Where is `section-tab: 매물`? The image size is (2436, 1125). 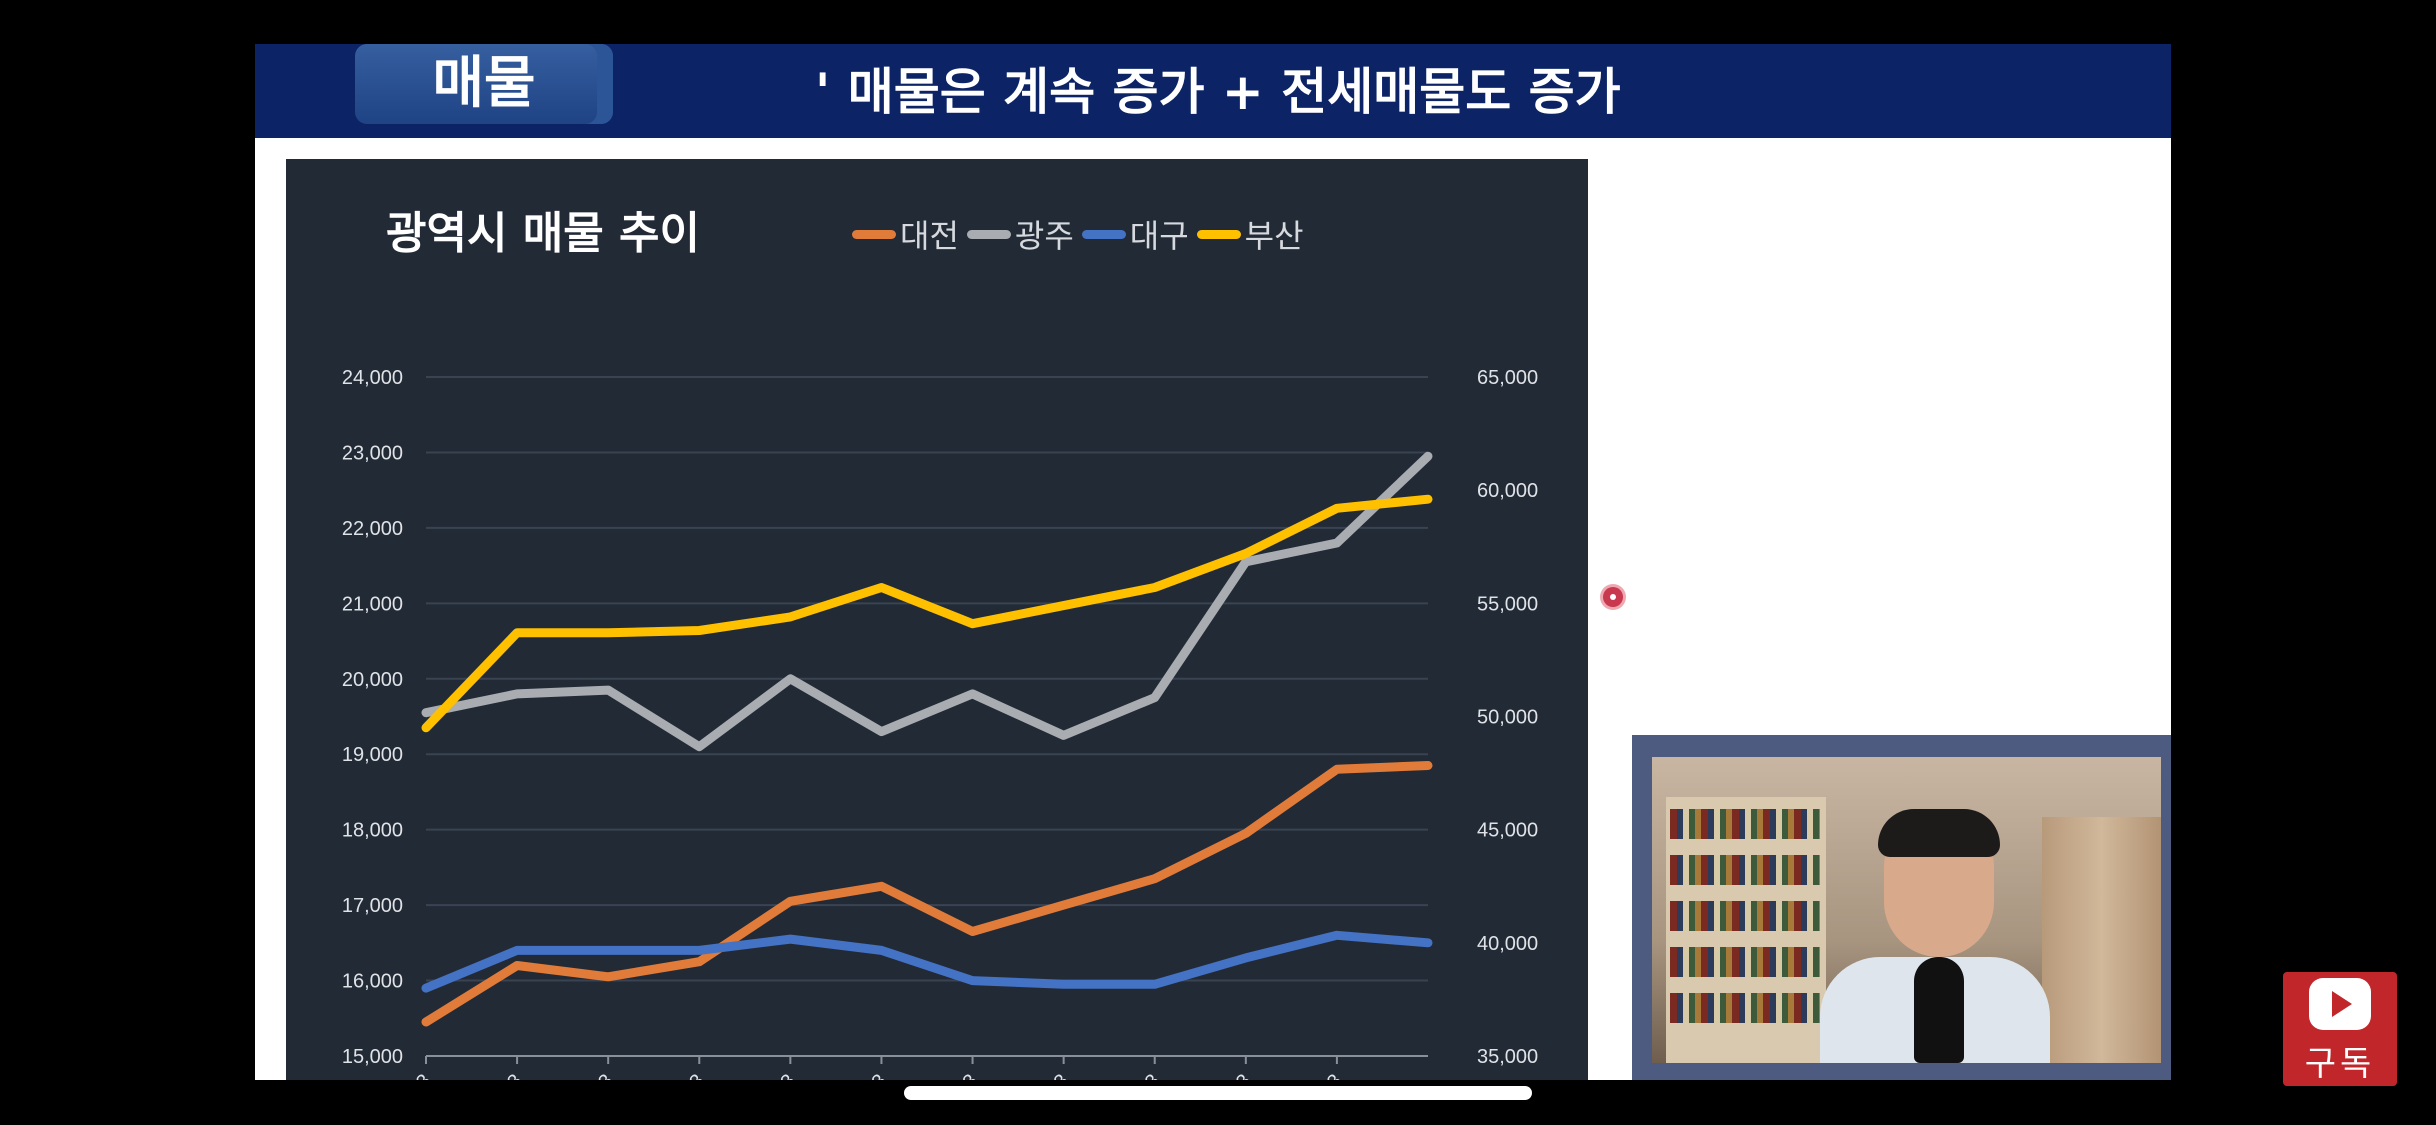 section-tab: 매물 is located at coordinates (484, 84).